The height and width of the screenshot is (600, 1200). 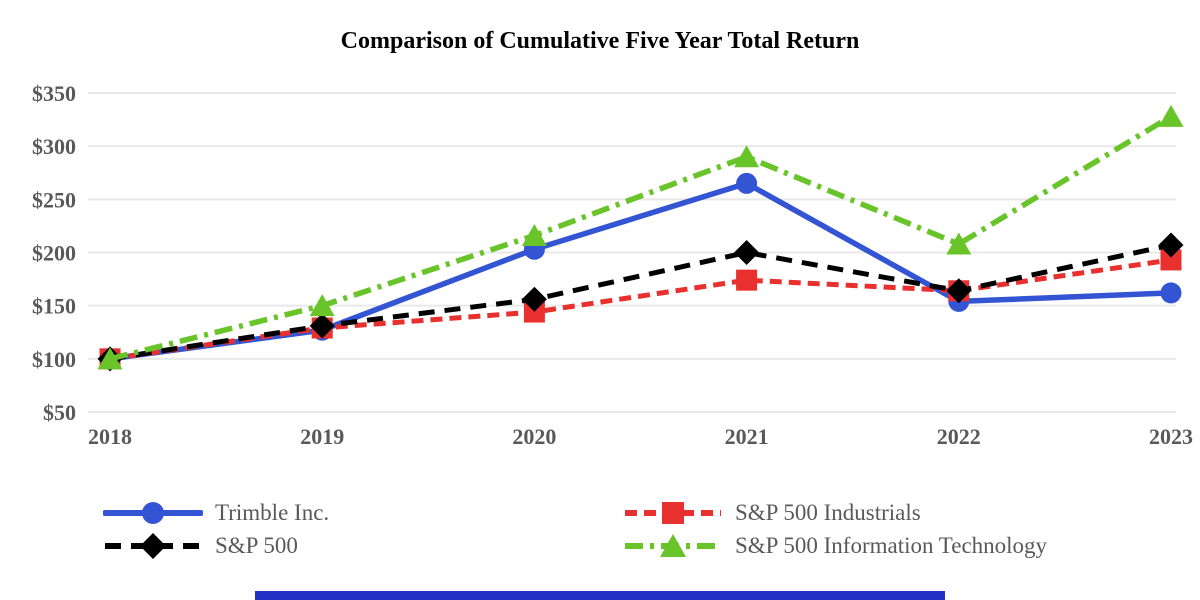 I want to click on svg-text: $50, so click(x=59, y=412).